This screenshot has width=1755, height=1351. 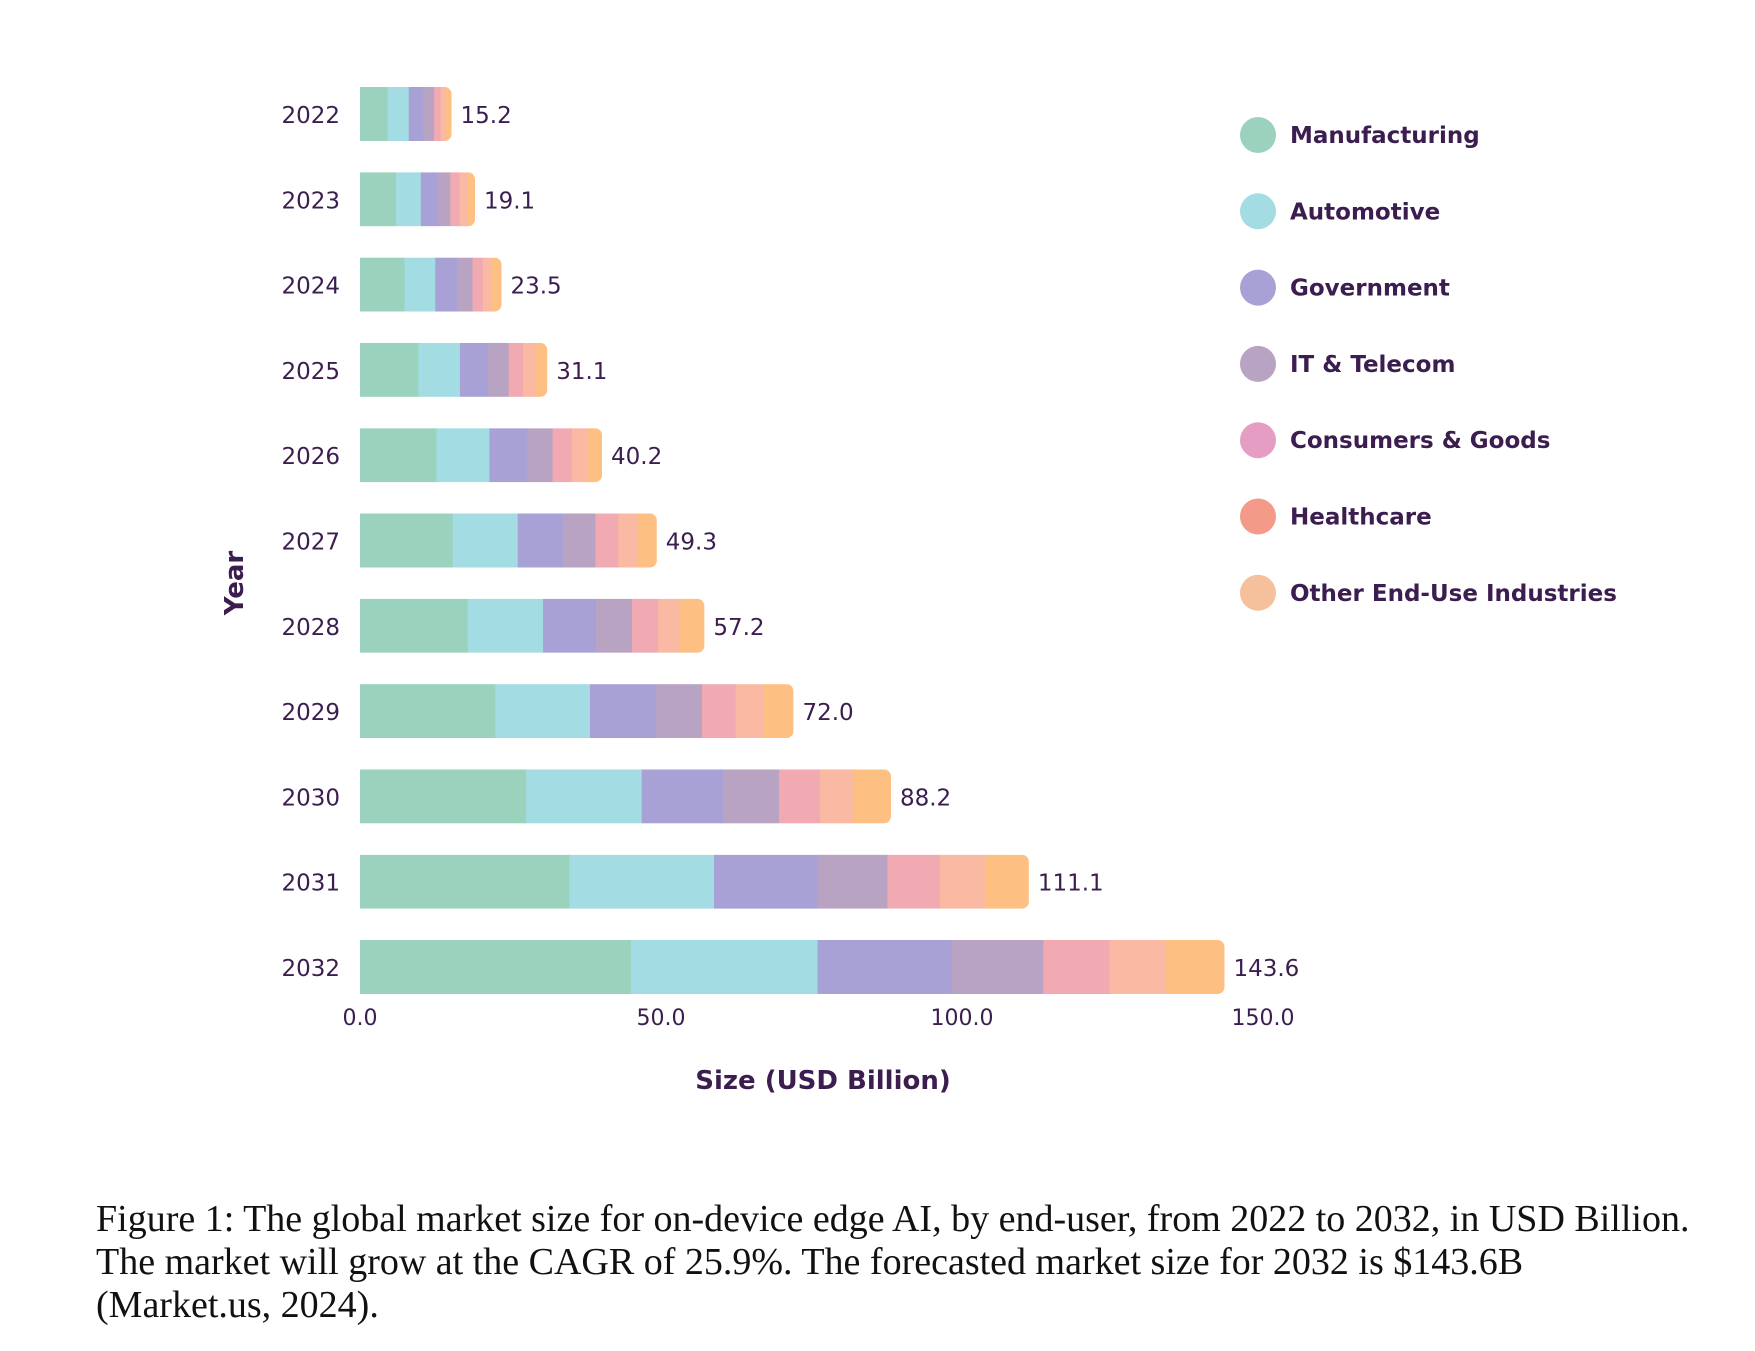 What do you see at coordinates (505, 625) in the screenshot?
I see `bar-segment-automotive-2028` at bounding box center [505, 625].